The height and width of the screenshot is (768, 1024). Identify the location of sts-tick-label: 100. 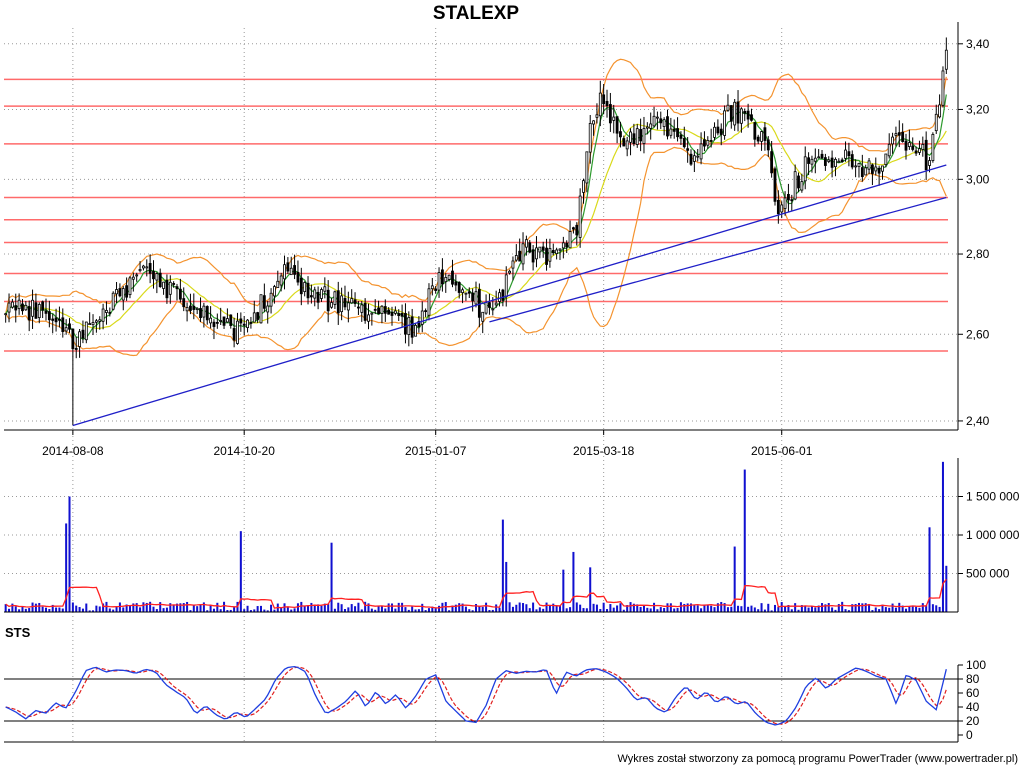
(976, 665).